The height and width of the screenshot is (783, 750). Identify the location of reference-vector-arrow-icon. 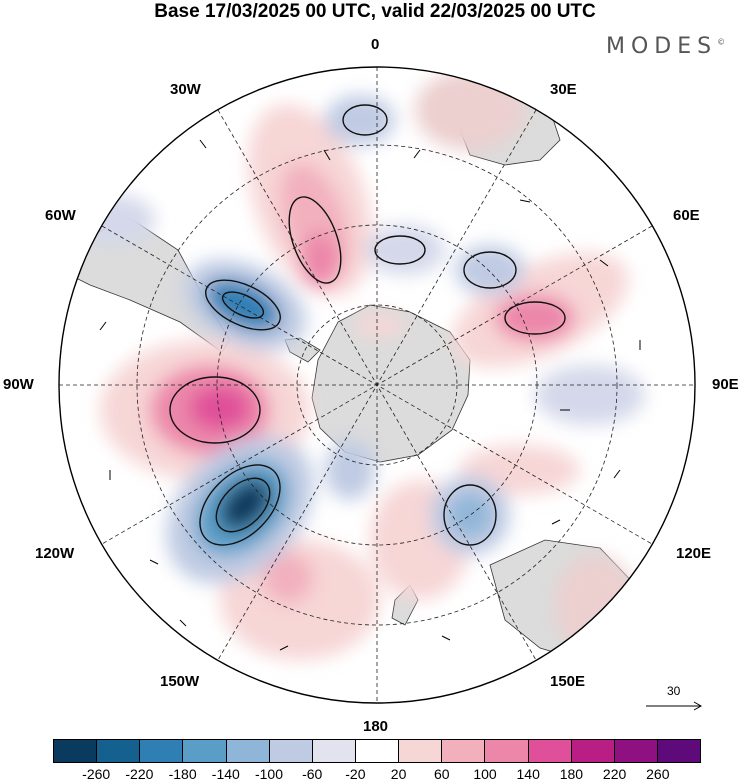
(674, 706).